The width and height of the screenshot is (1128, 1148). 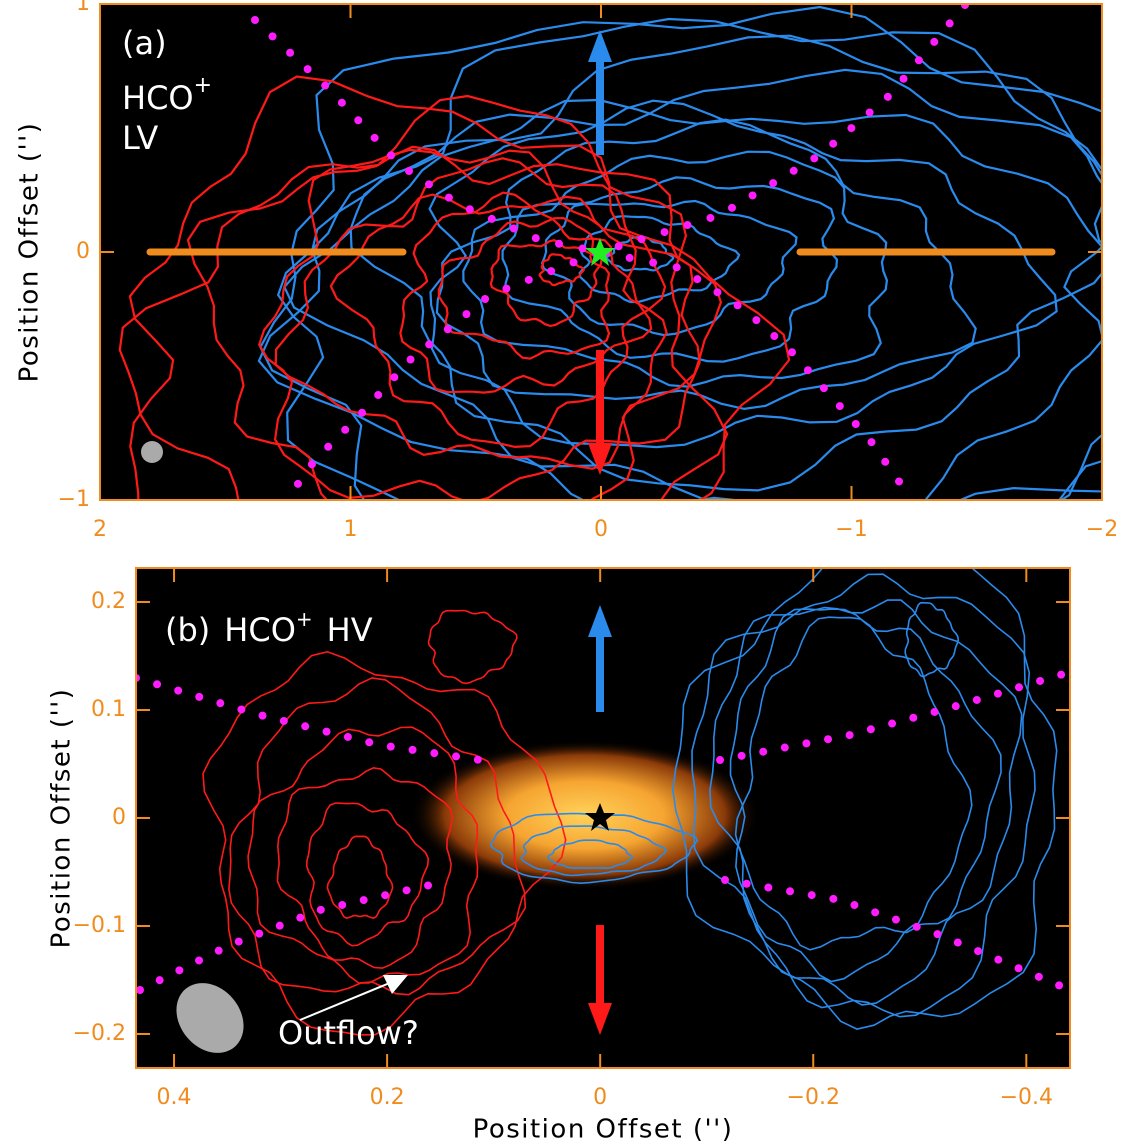 What do you see at coordinates (187, 630) in the screenshot?
I see `panel-label: (b)` at bounding box center [187, 630].